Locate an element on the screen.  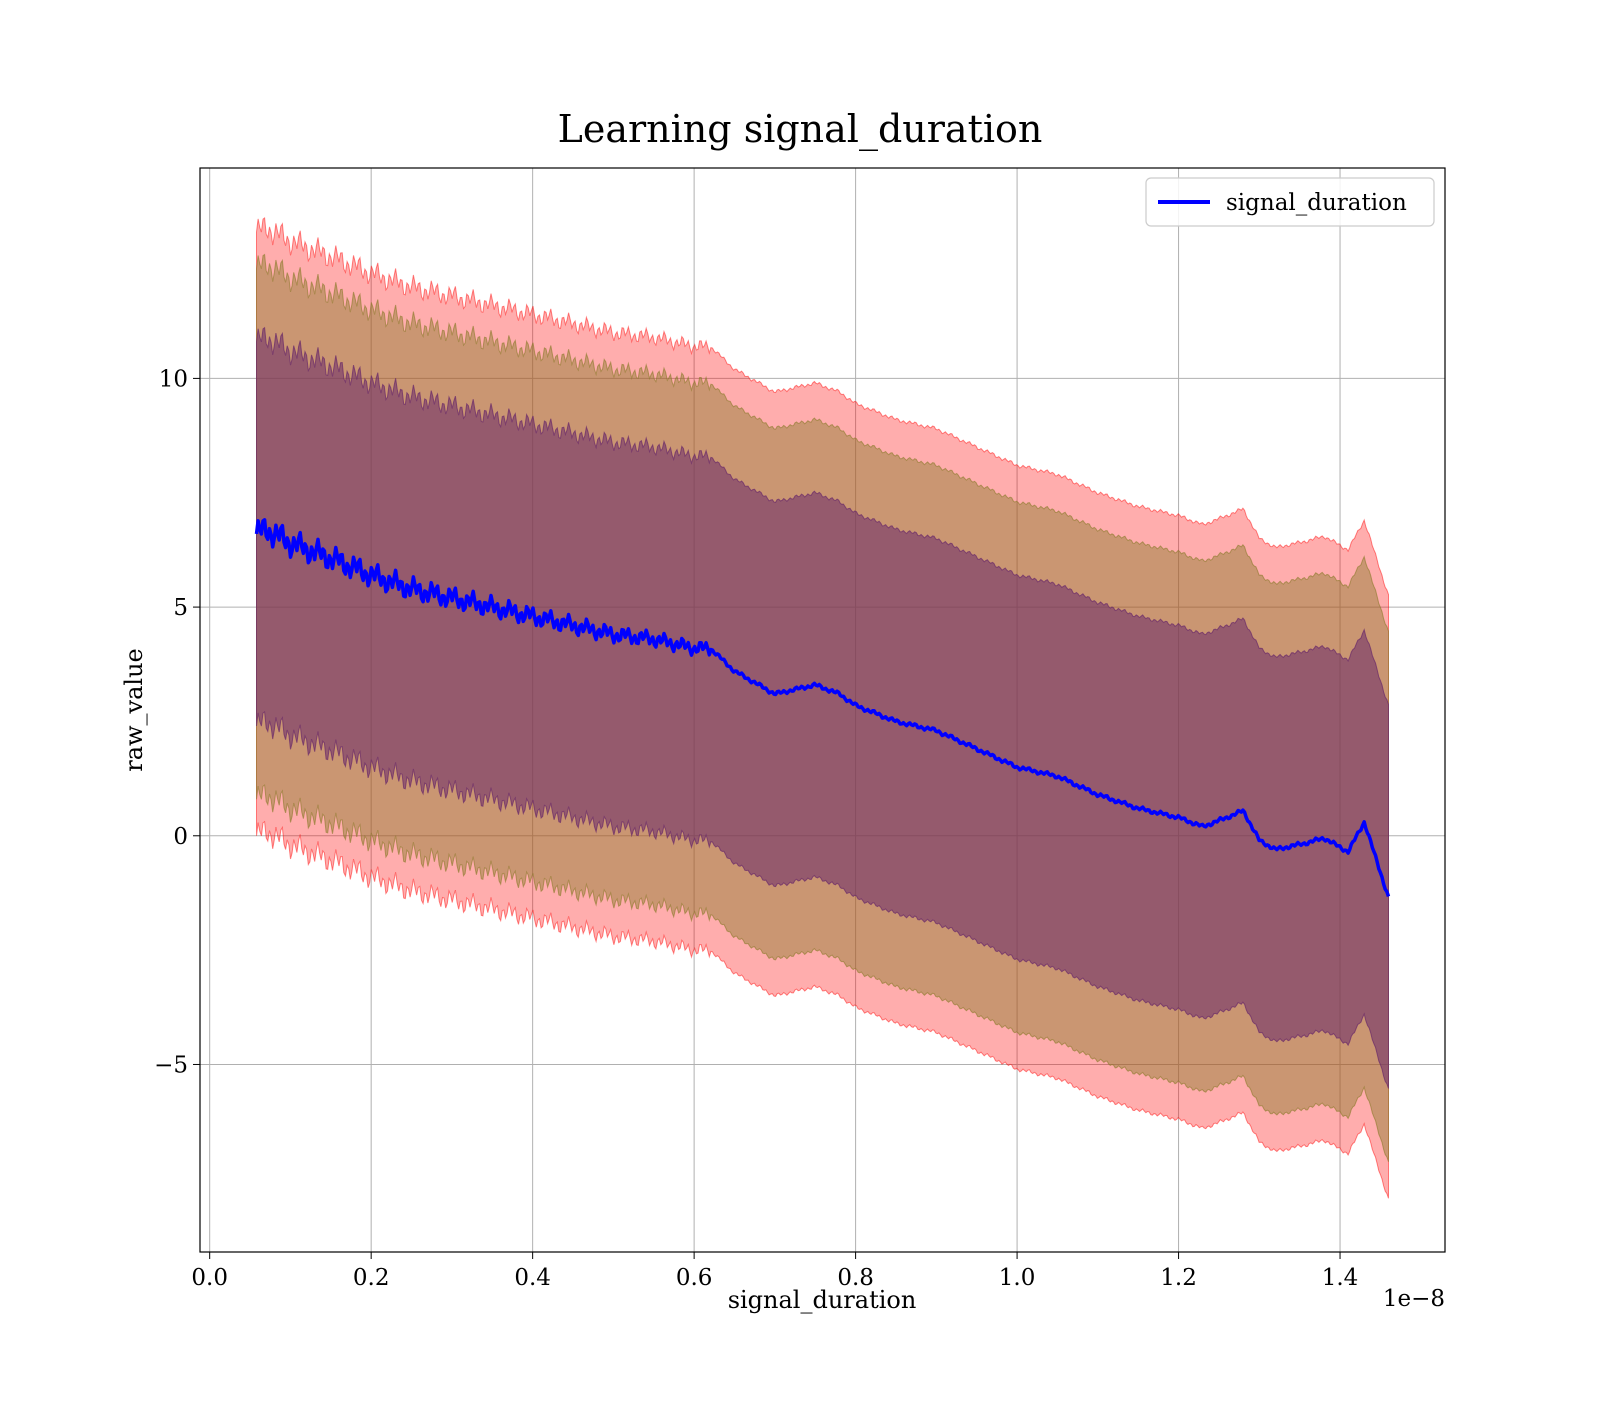
x-axis-label: signal_duration is located at coordinates (822, 1300).